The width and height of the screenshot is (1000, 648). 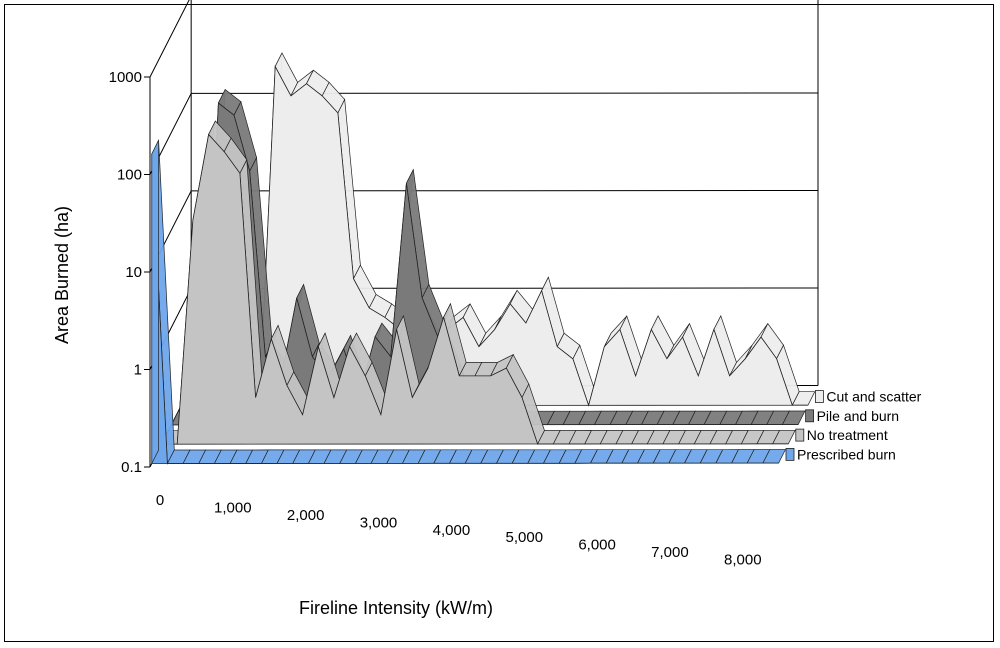 What do you see at coordinates (484, 133) in the screenshot?
I see `gridline` at bounding box center [484, 133].